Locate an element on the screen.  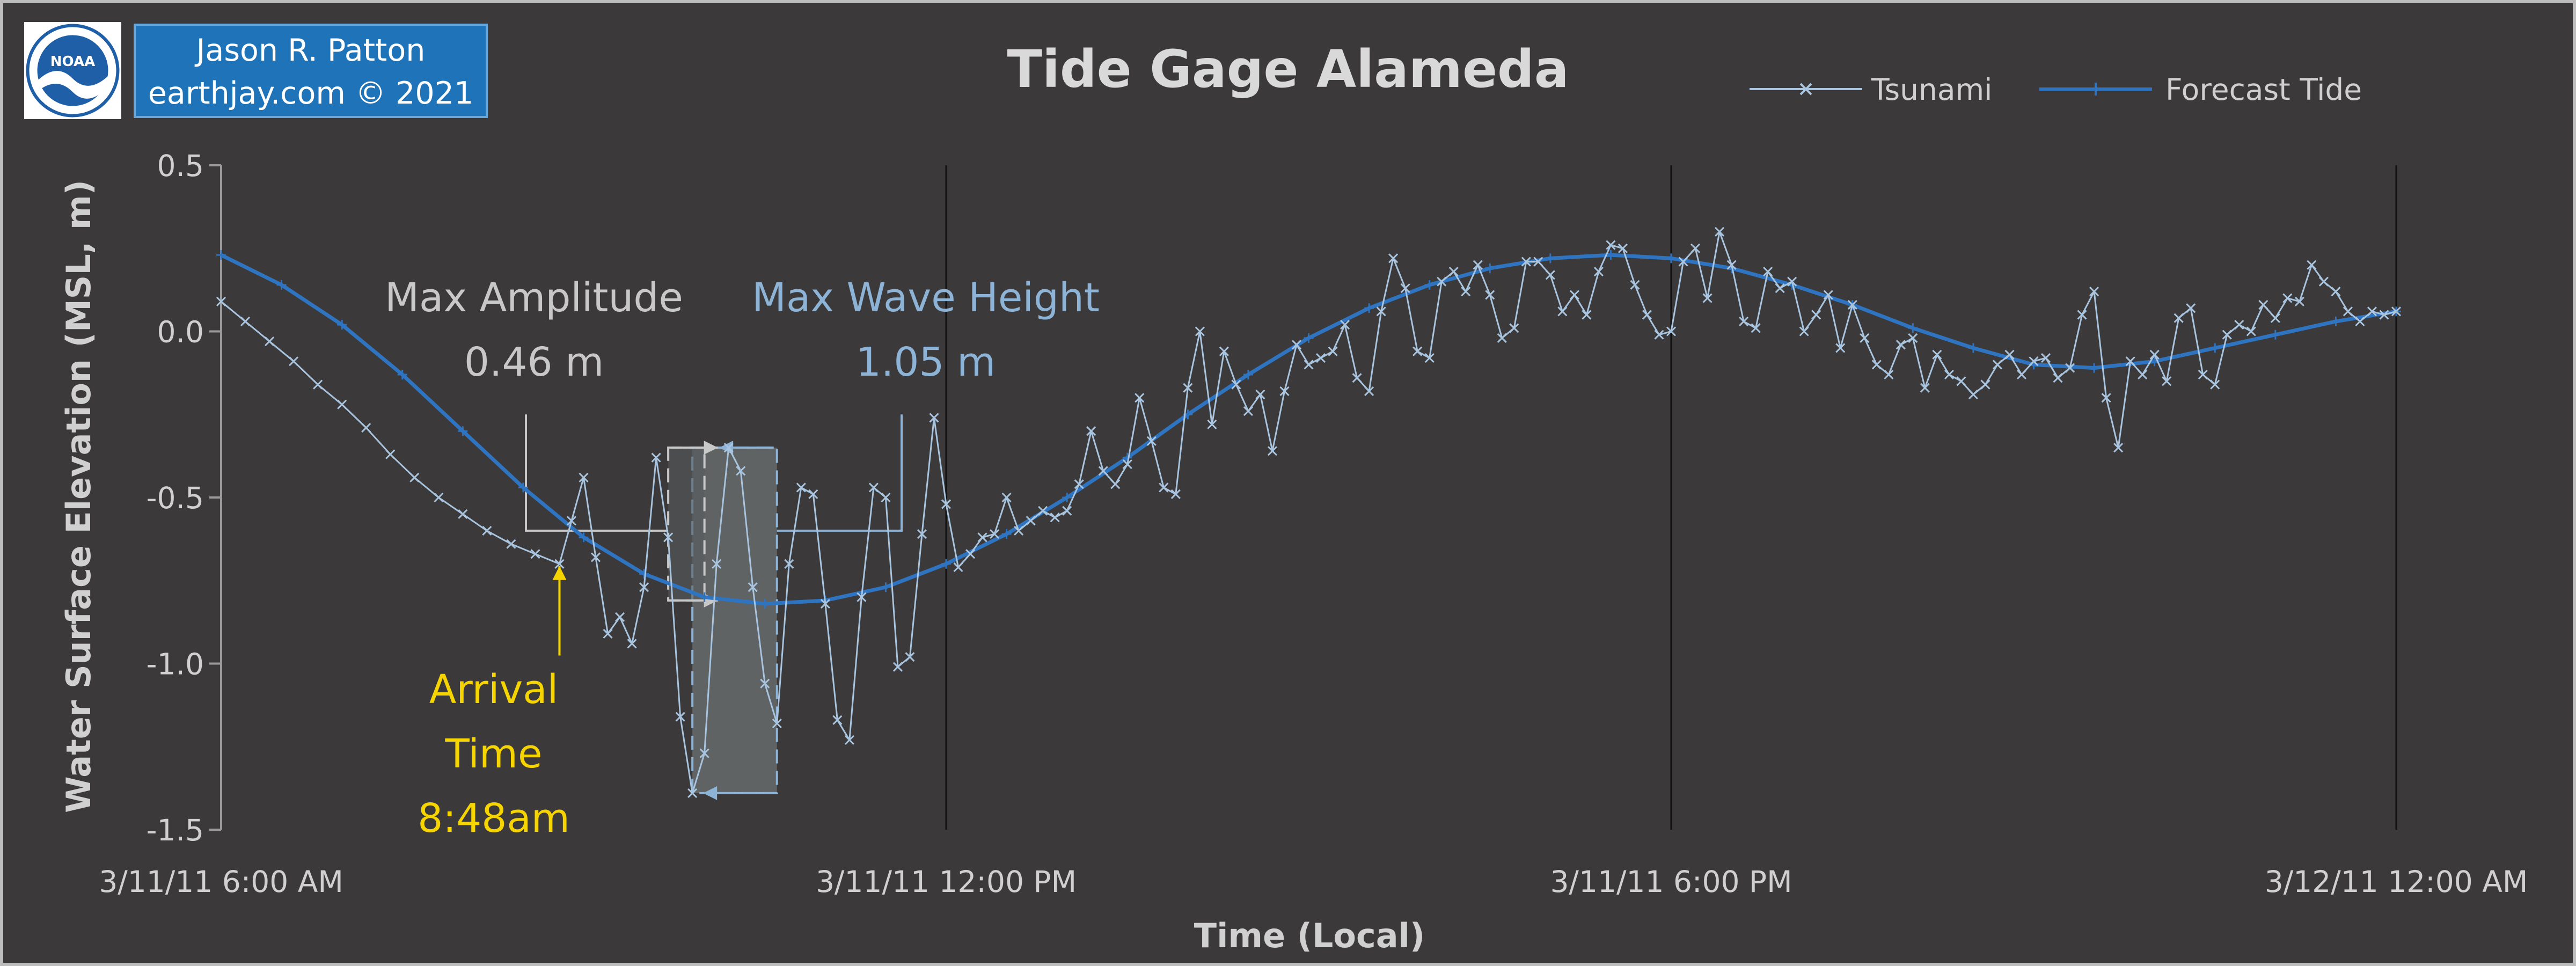
credit-box: Jason R. Patton earthjay.com © 2021 is located at coordinates (311, 71).